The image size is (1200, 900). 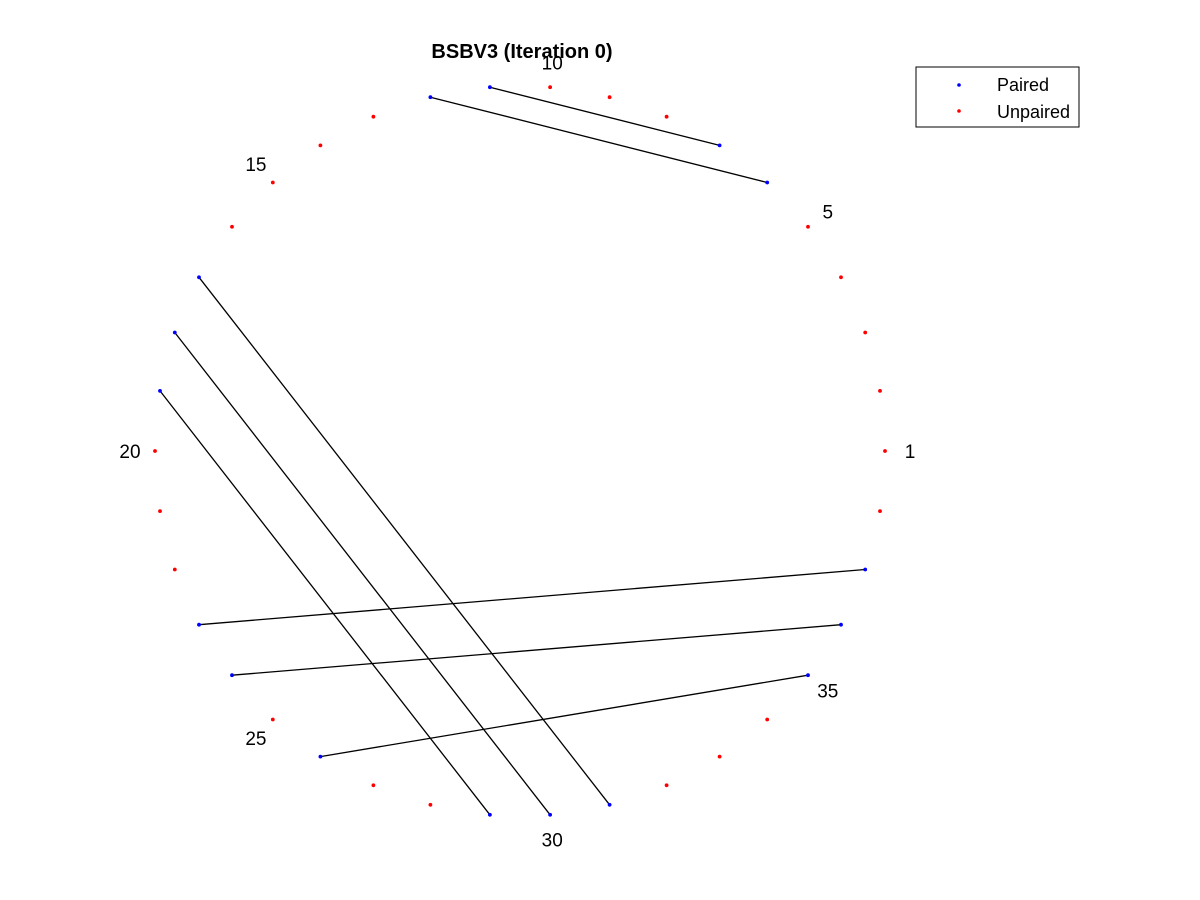 What do you see at coordinates (959, 111) in the screenshot?
I see `legend-unpaired-marker` at bounding box center [959, 111].